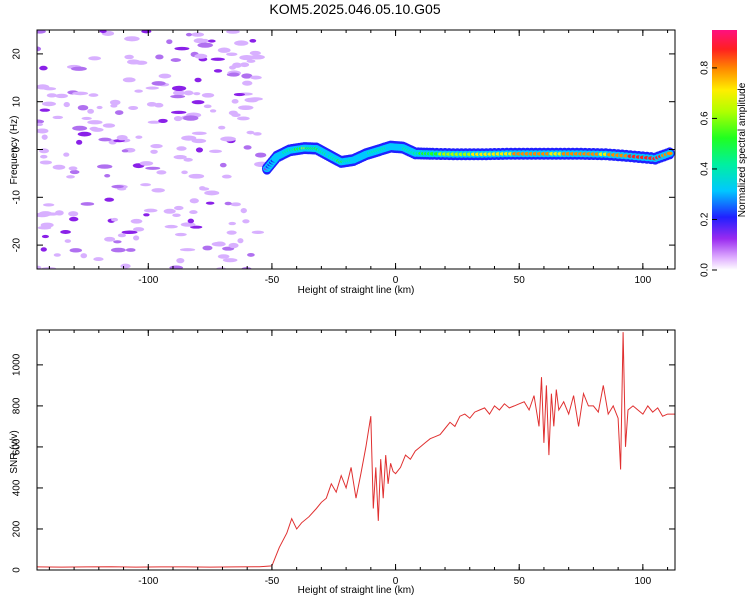  Describe the element at coordinates (17, 405) in the screenshot. I see `y-tick-label: 800` at that location.